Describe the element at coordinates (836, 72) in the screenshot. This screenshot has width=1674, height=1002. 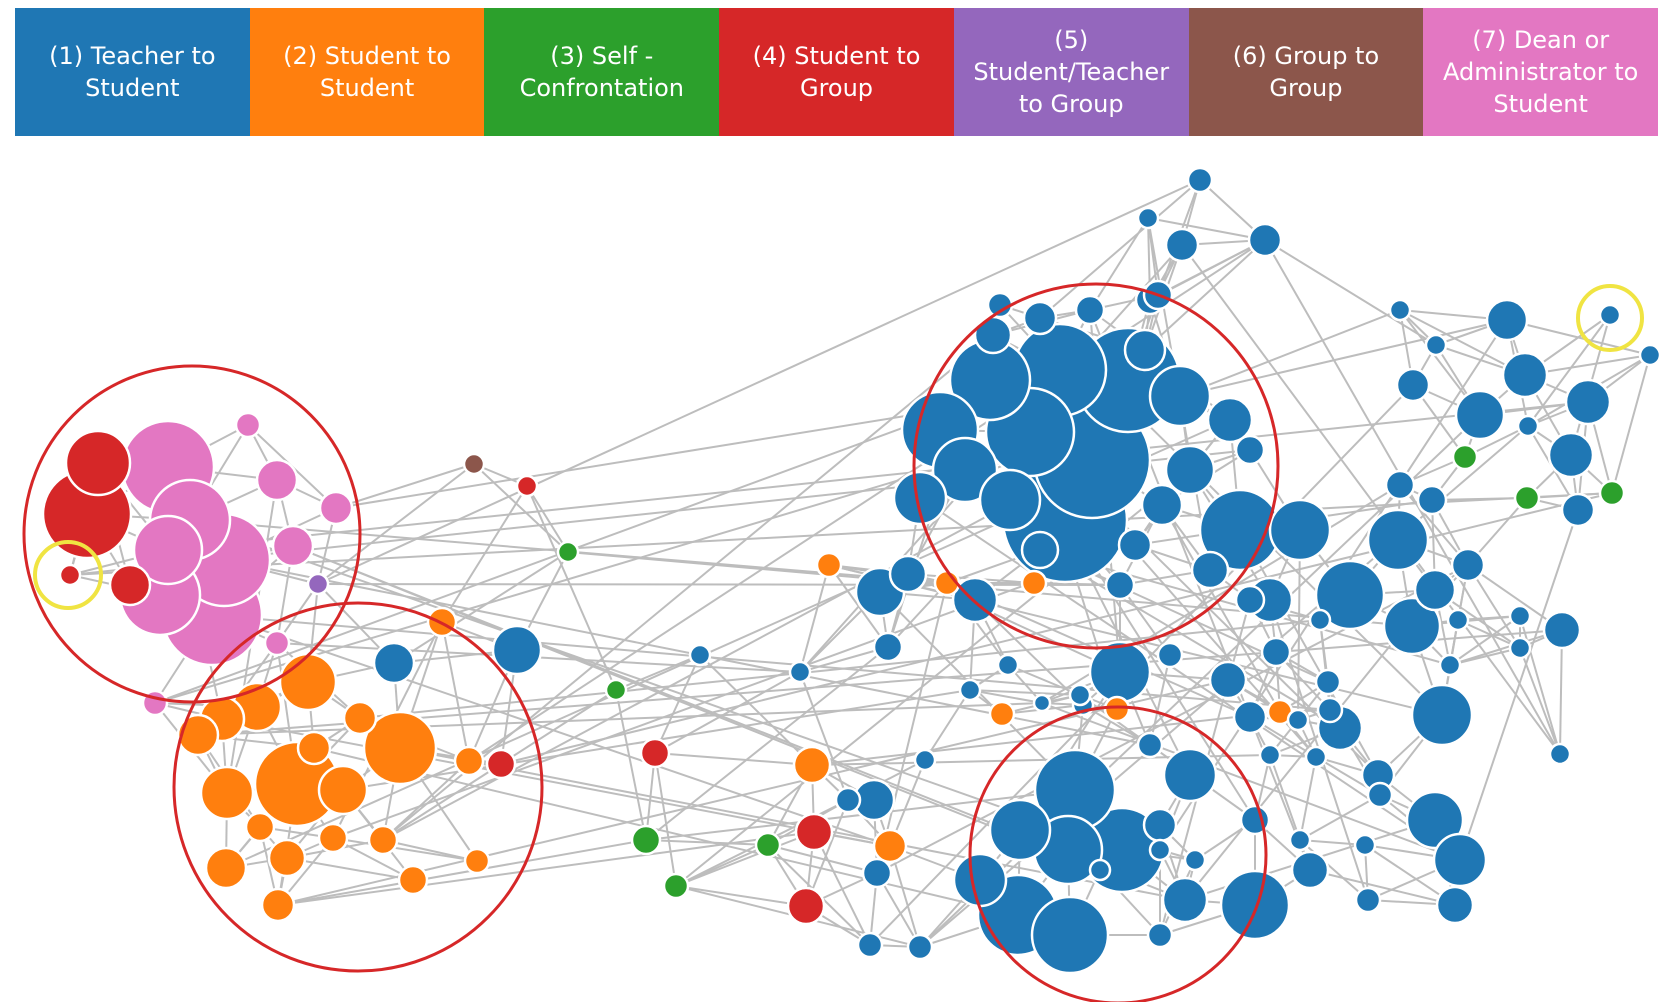
I see `legend-student-to-group: (4) Student to Group` at that location.